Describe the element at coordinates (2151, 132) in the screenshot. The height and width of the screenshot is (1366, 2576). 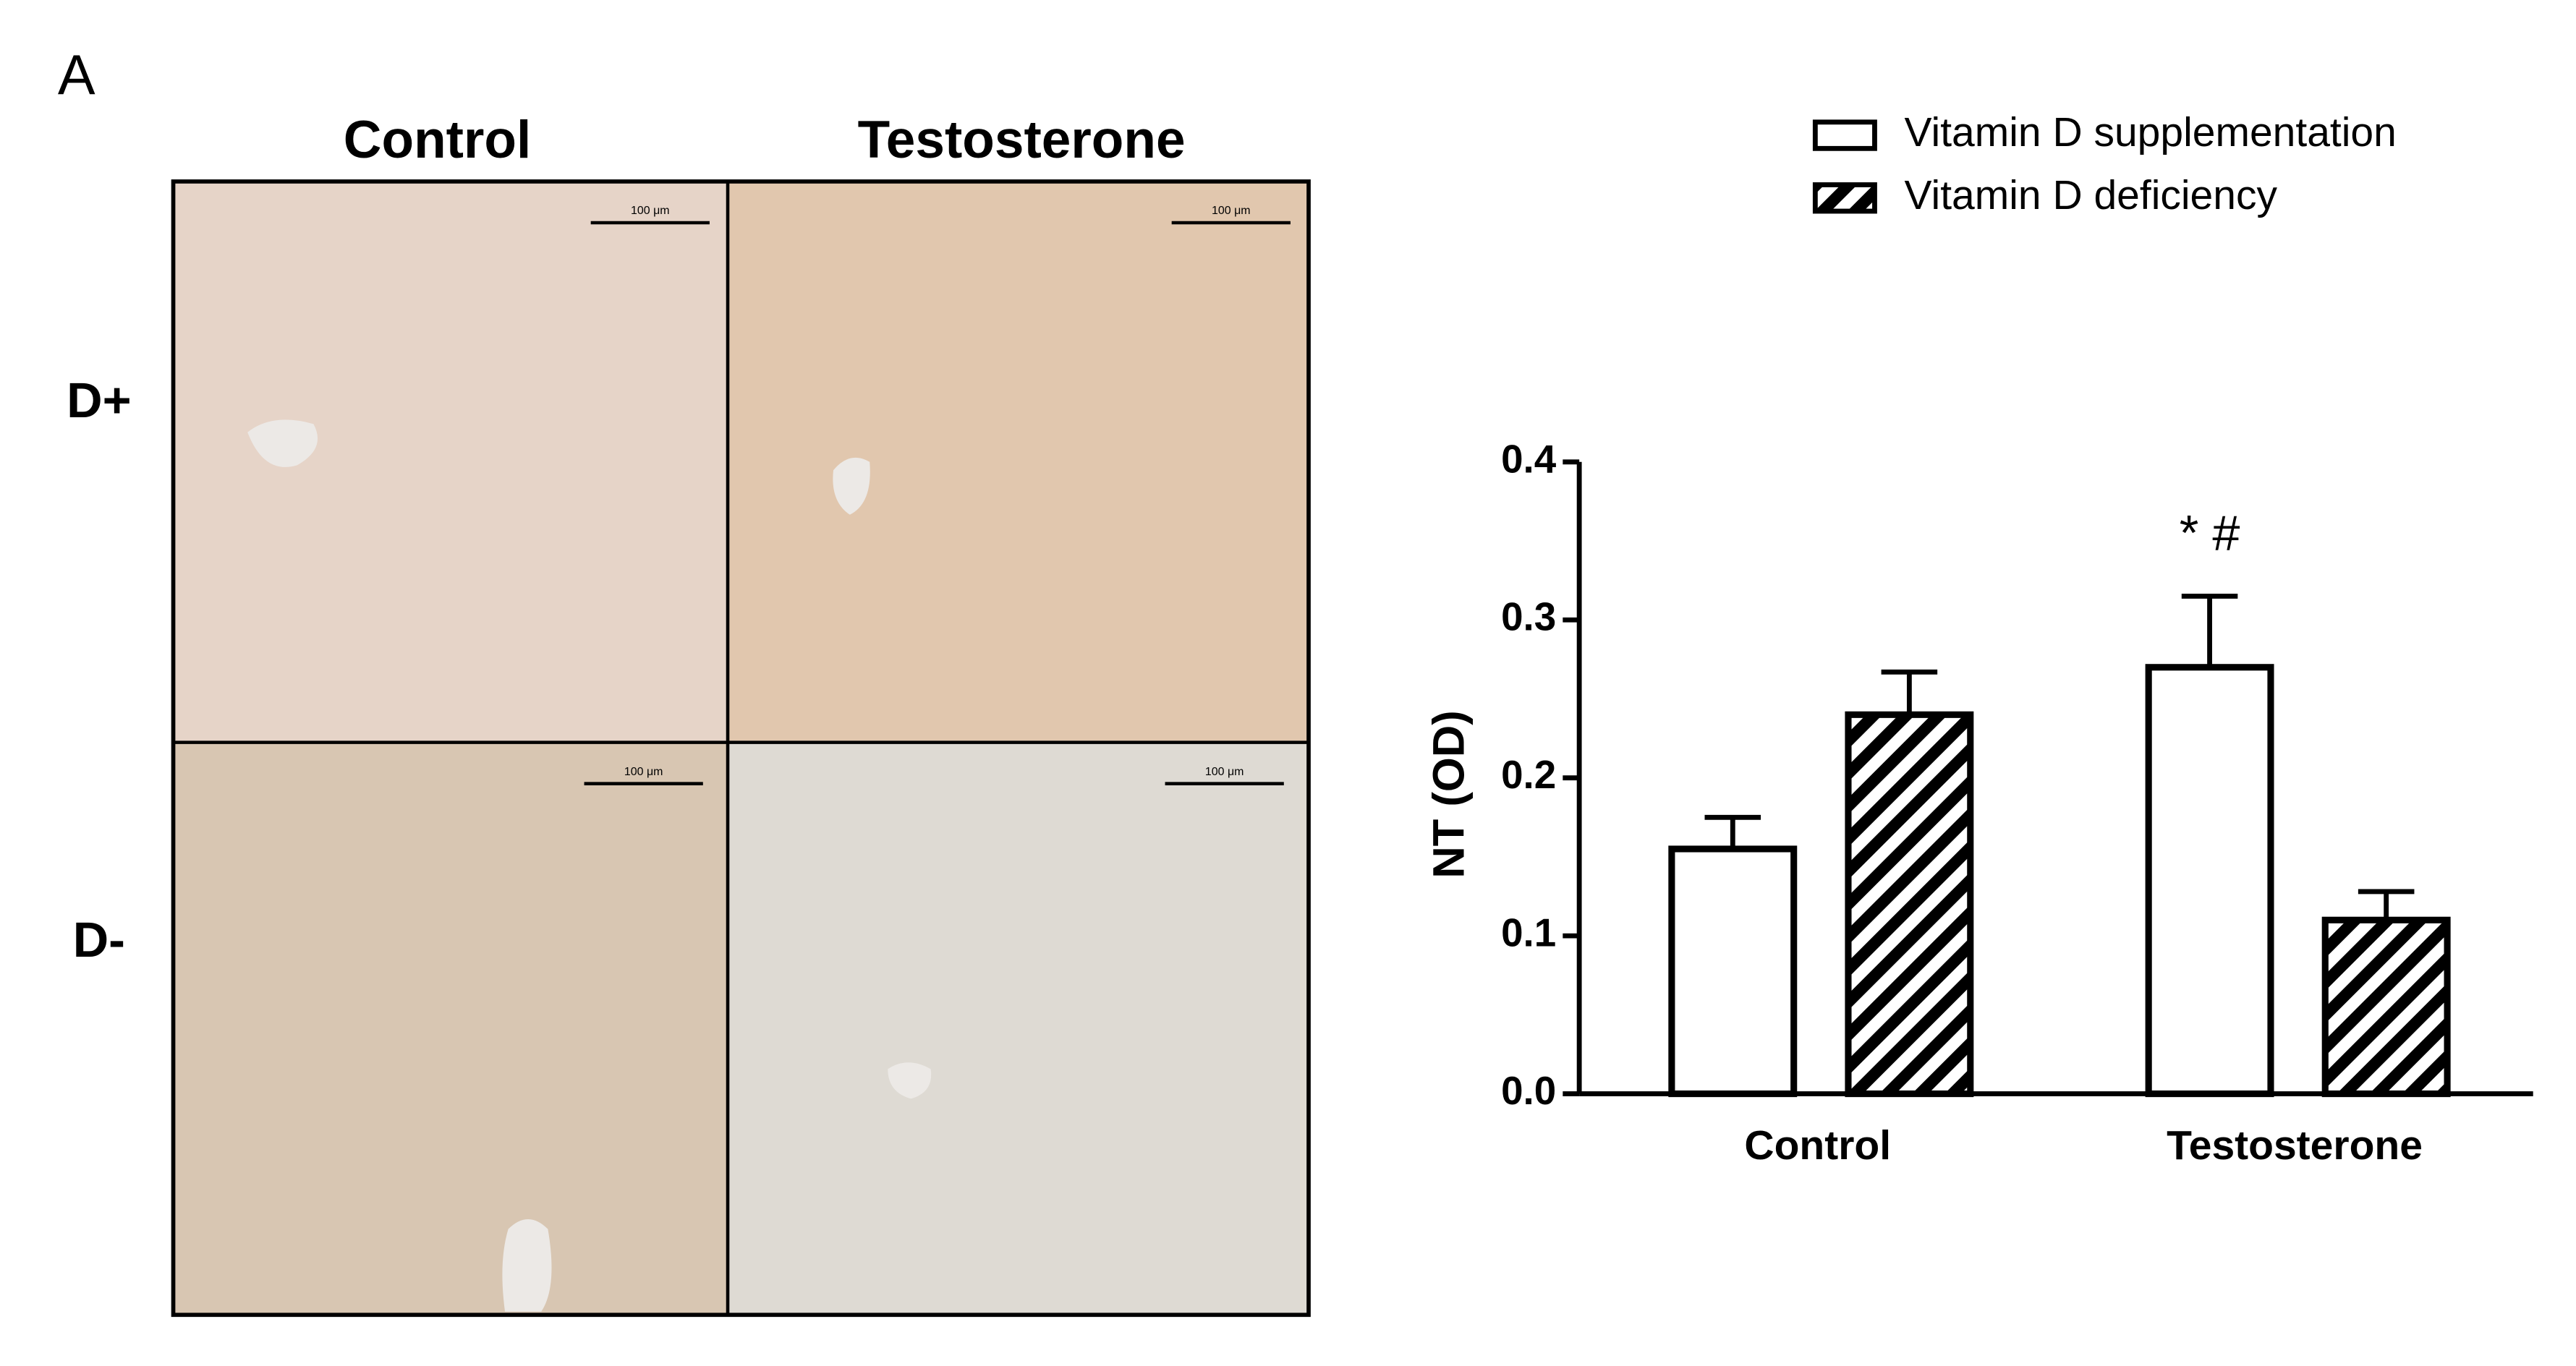
I see `legend-label: Vitamin D supplementation` at that location.